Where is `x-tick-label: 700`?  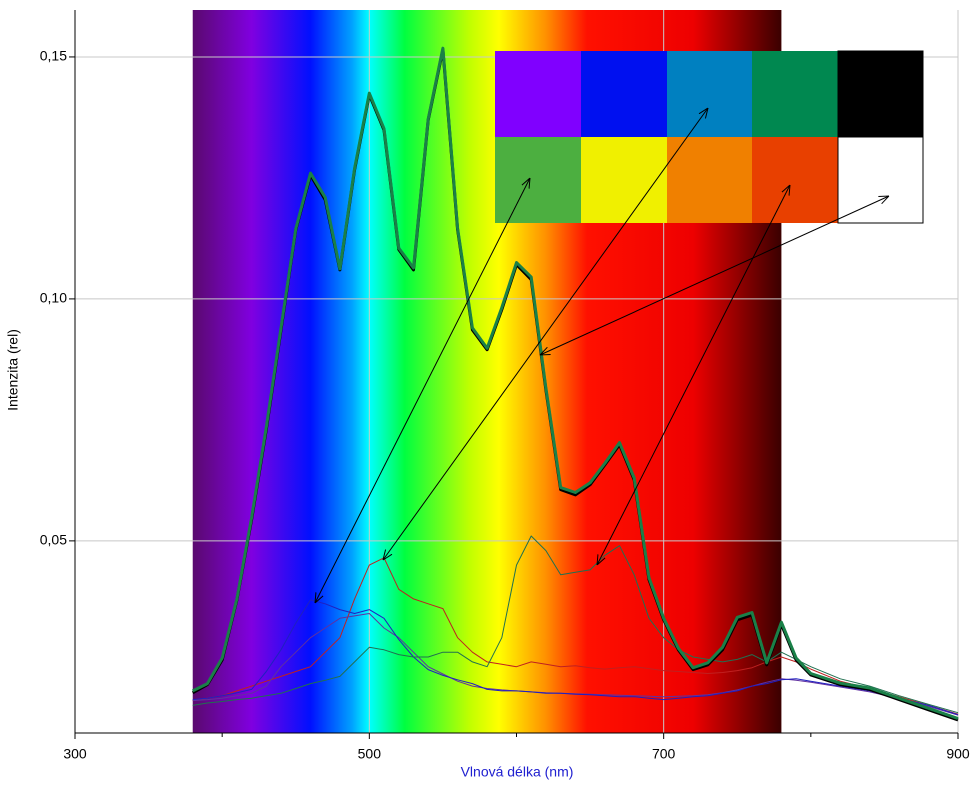 x-tick-label: 700 is located at coordinates (664, 754).